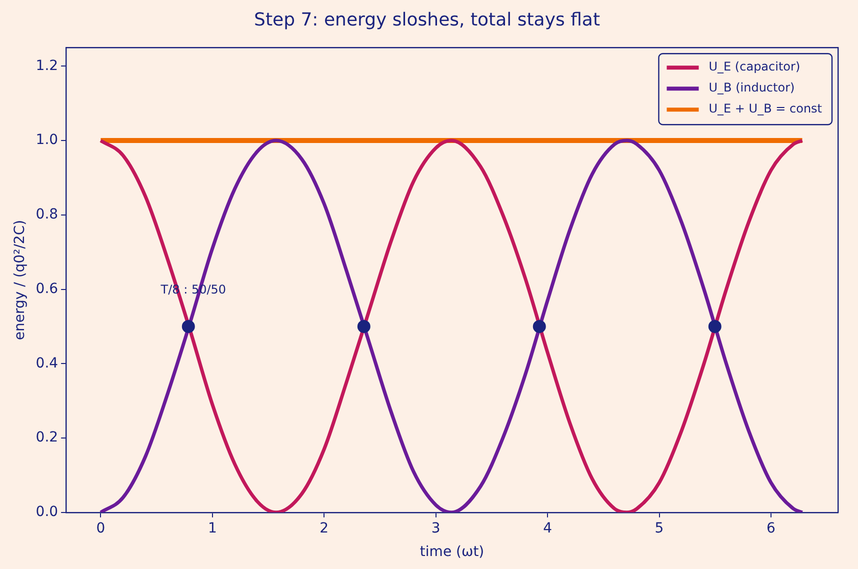  I want to click on x-tick-label: 0, so click(101, 528).